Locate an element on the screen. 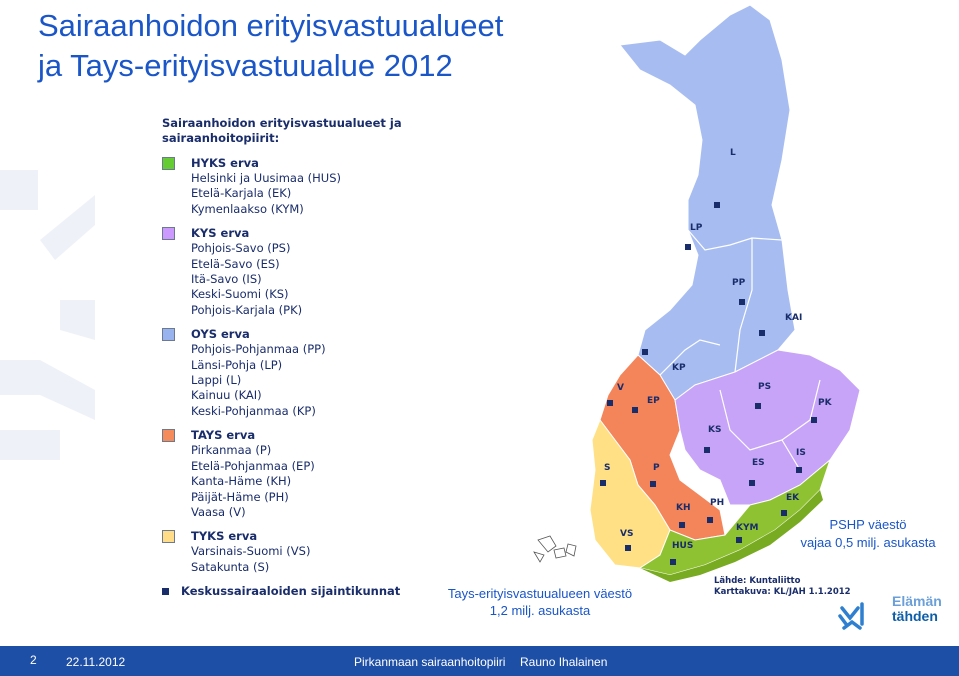 The height and width of the screenshot is (676, 959). legend-member: Etelä-Karjala (EK) is located at coordinates (241, 193).